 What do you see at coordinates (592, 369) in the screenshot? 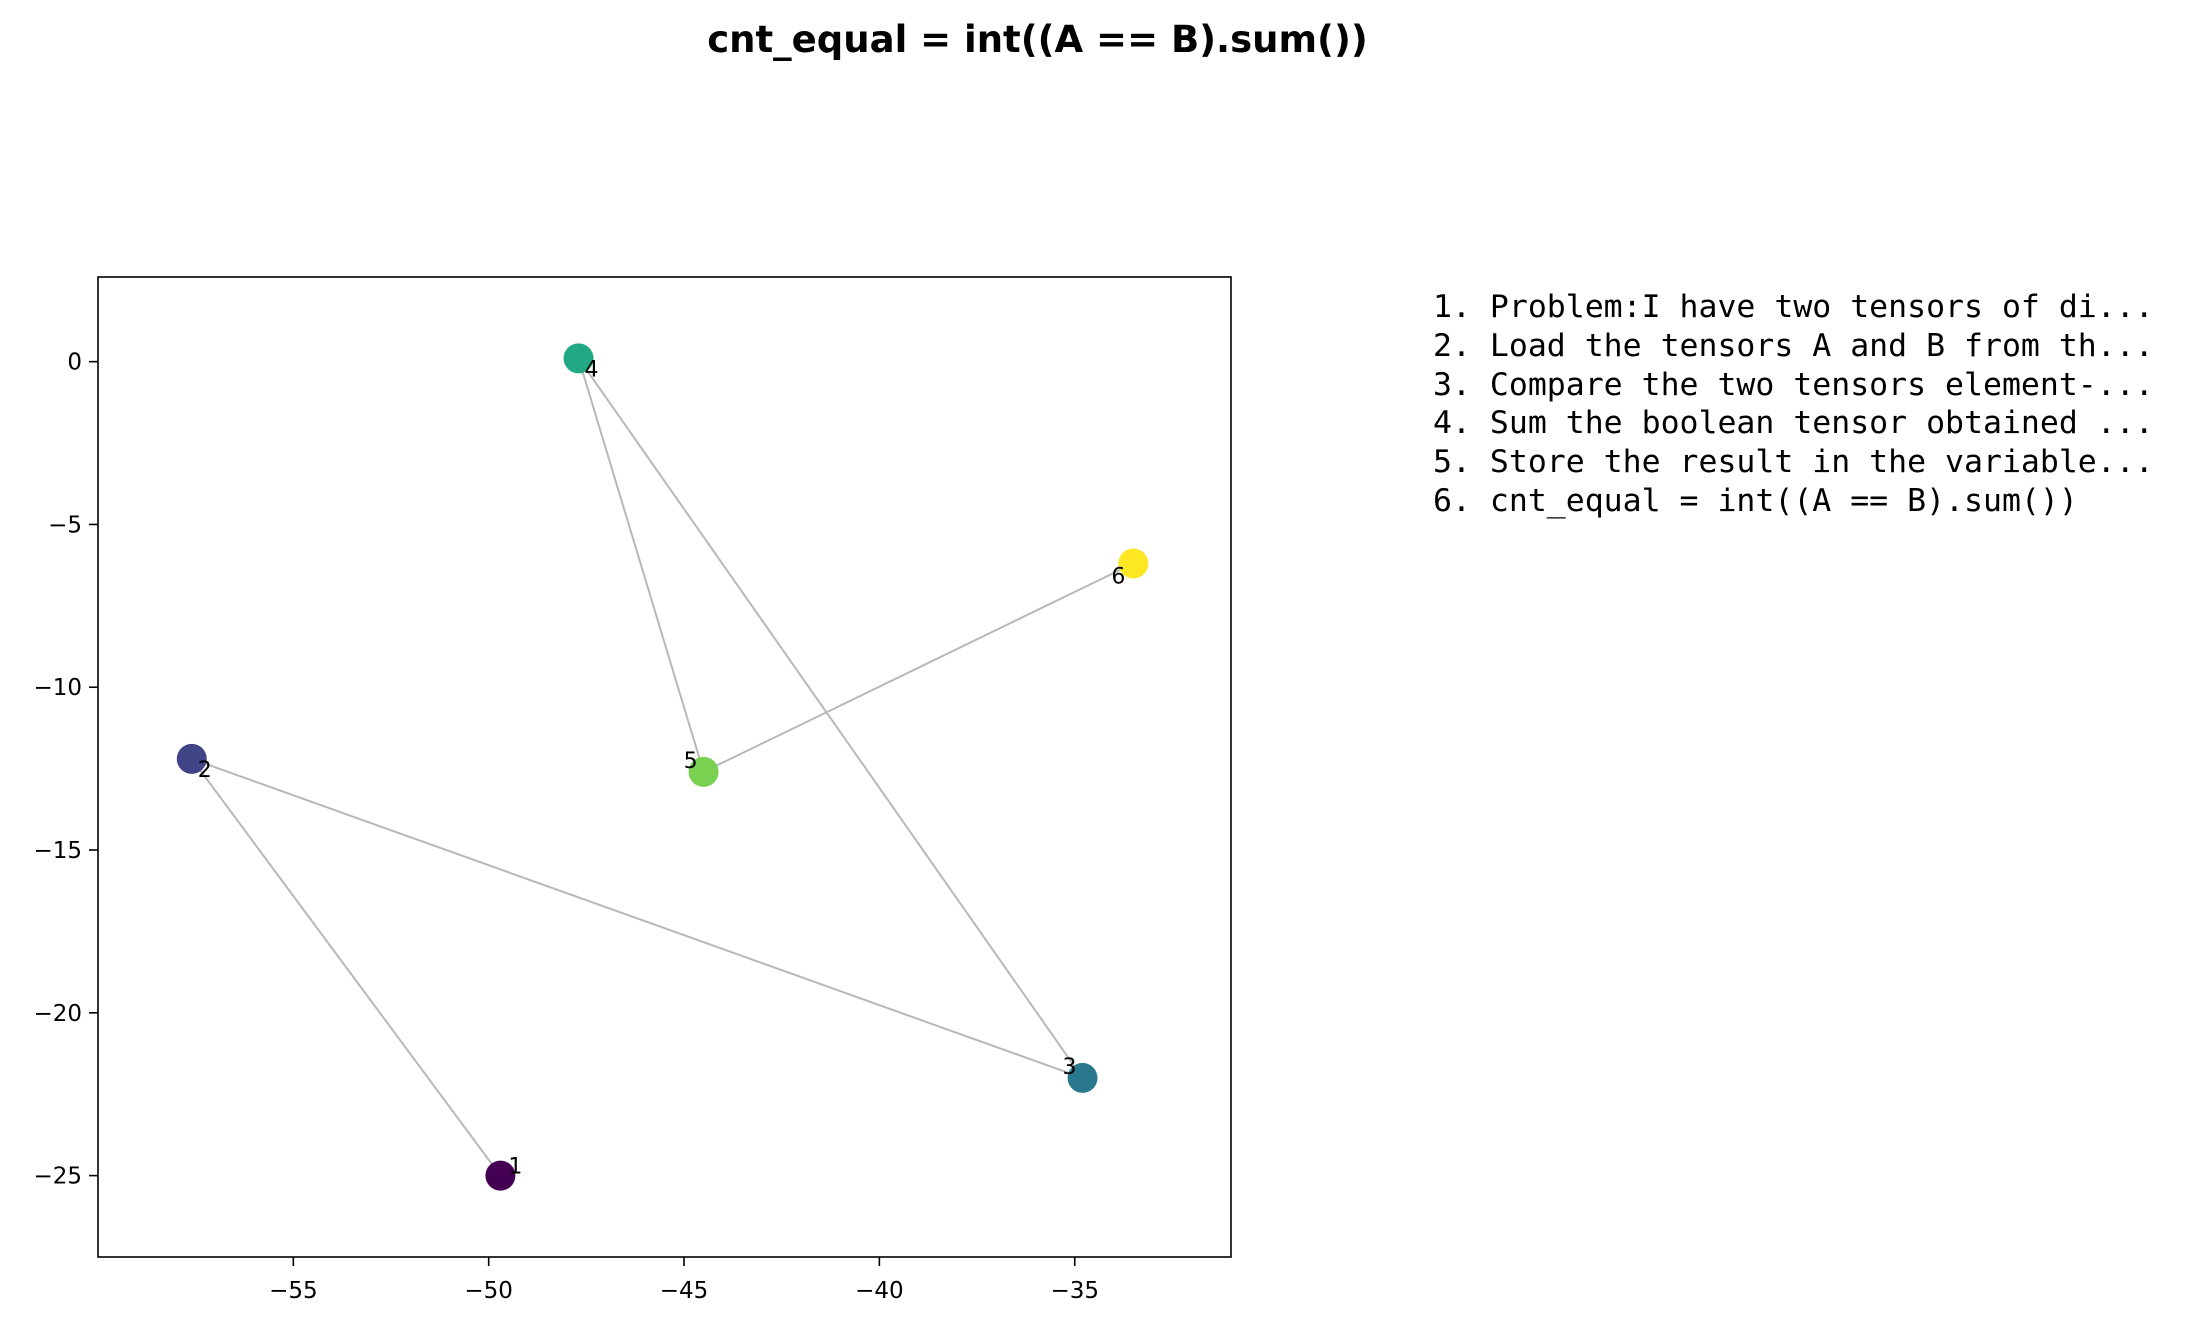
I see `point-label-4: 4` at bounding box center [592, 369].